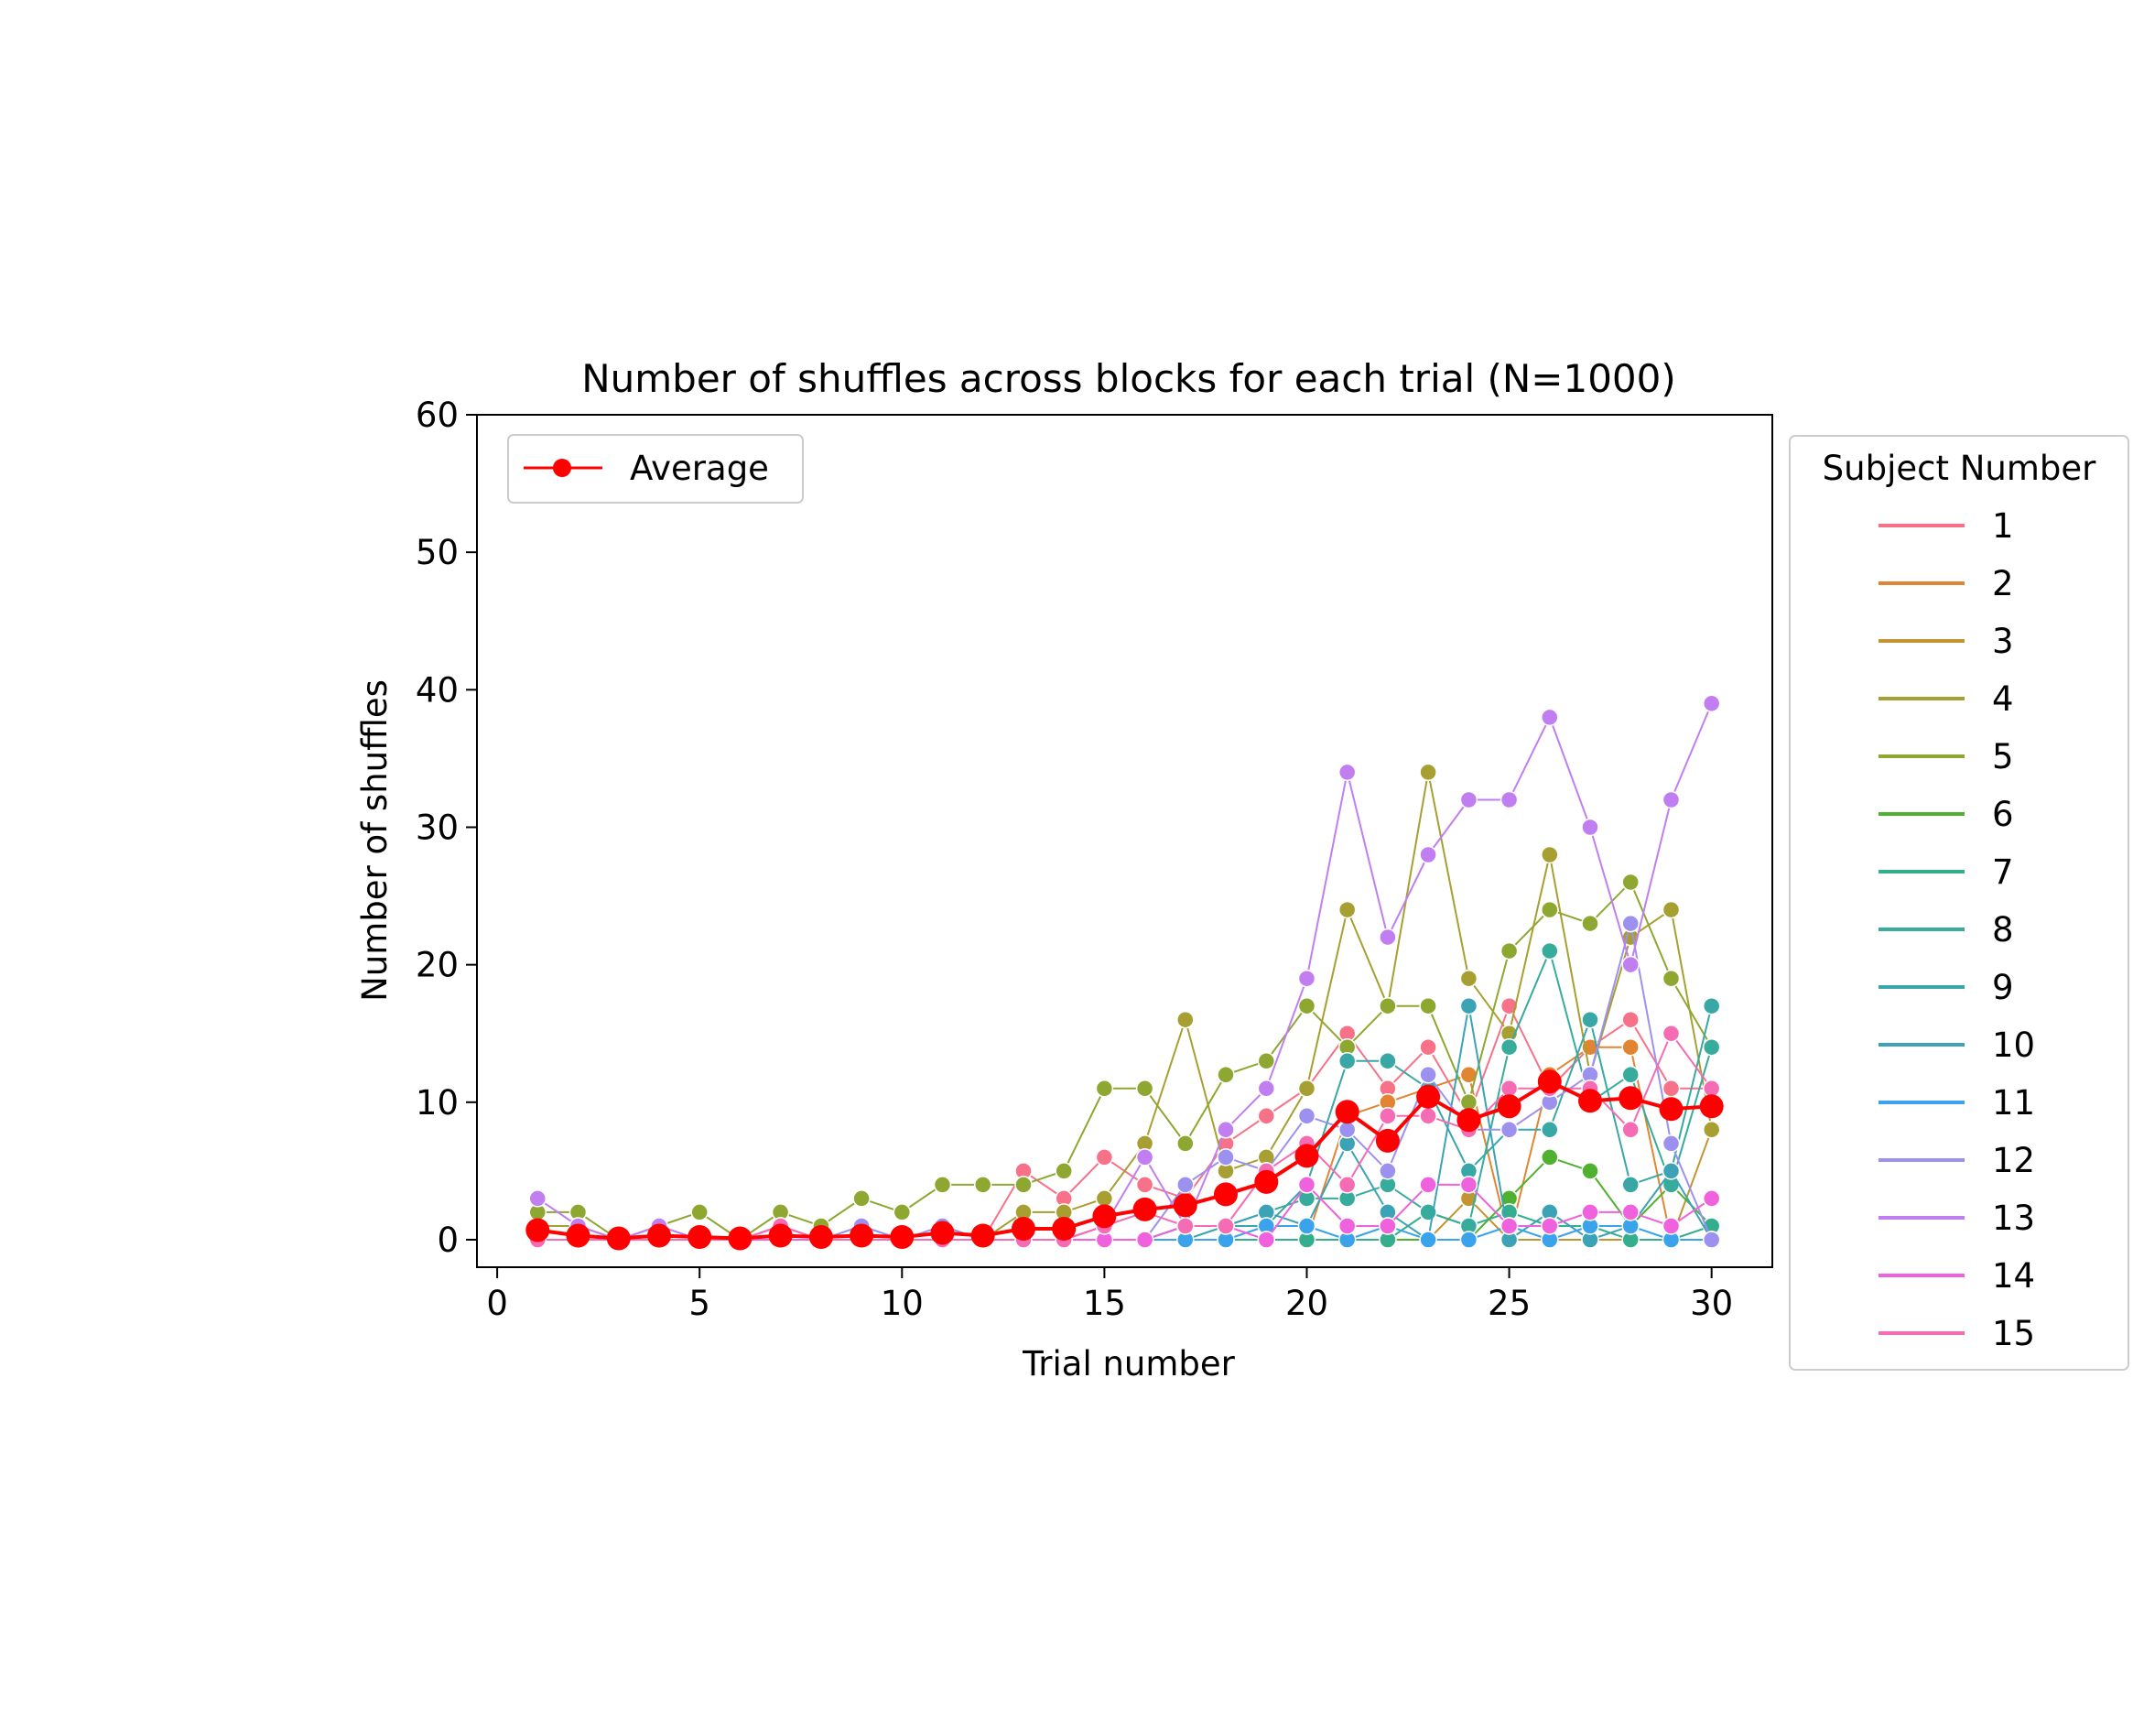 The width and height of the screenshot is (2133, 1736). I want to click on subject-legend-label: 11, so click(2013, 1103).